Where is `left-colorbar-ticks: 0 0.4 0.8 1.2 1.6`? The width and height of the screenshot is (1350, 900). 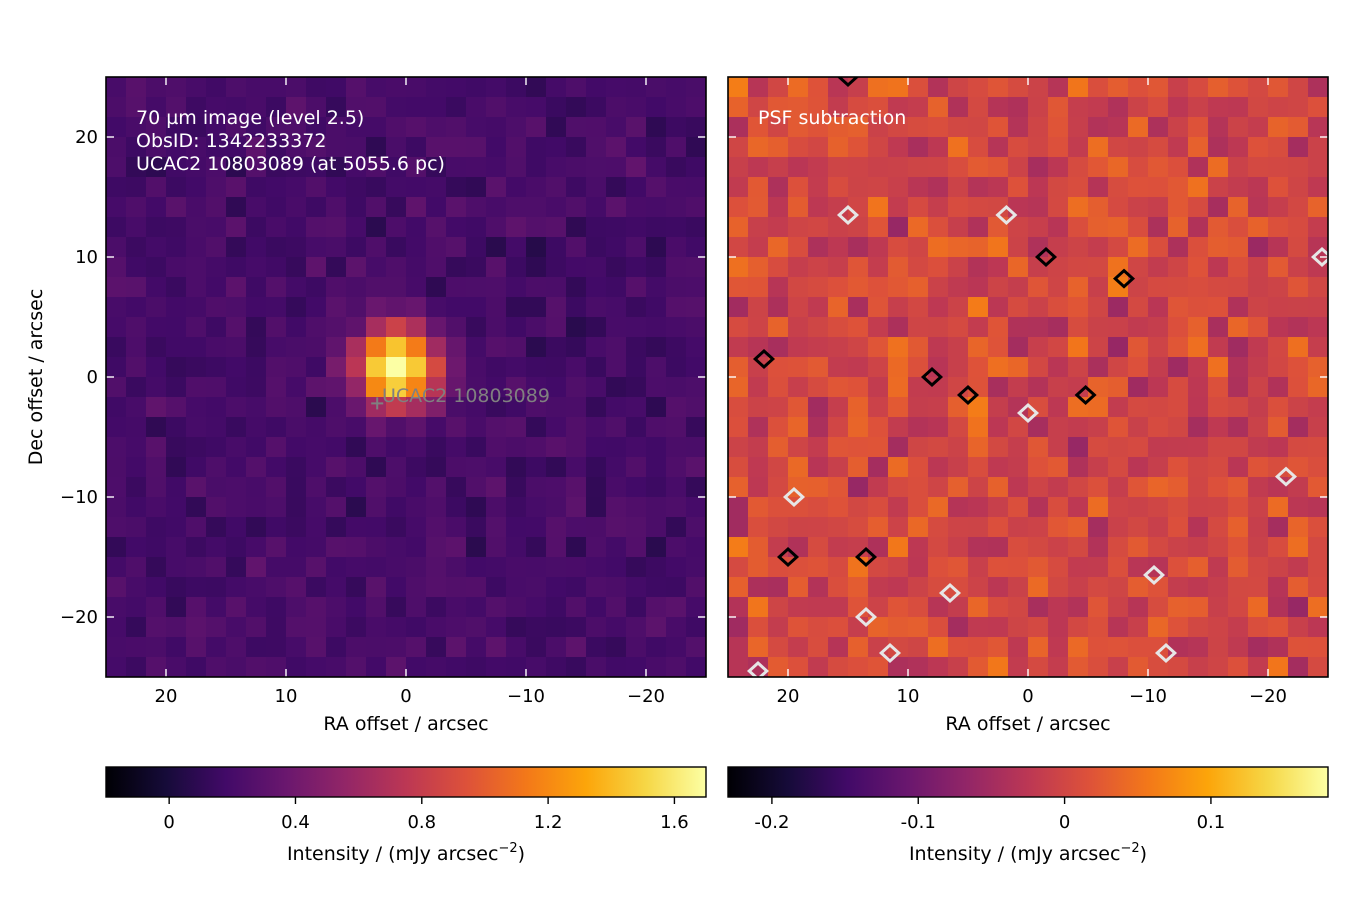
left-colorbar-ticks: 0 0.4 0.8 1.2 1.6 is located at coordinates (426, 815).